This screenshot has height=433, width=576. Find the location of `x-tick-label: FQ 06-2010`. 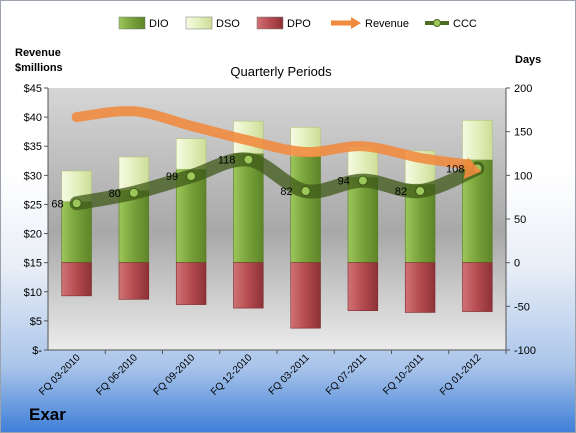

x-tick-label: FQ 06-2010 is located at coordinates (117, 375).